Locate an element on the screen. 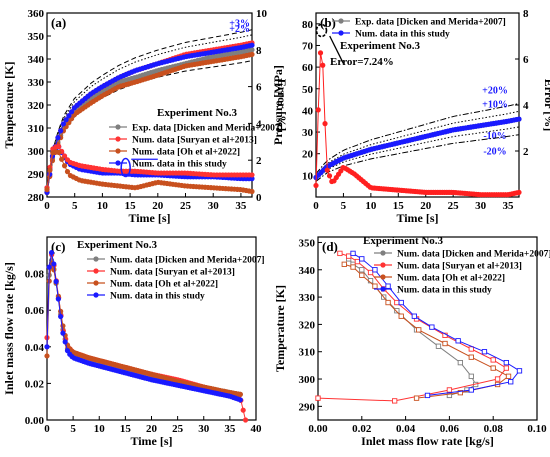 Image resolution: width=550 pixels, height=457 pixels. y-tick-label: 0.08 is located at coordinates (35, 275).